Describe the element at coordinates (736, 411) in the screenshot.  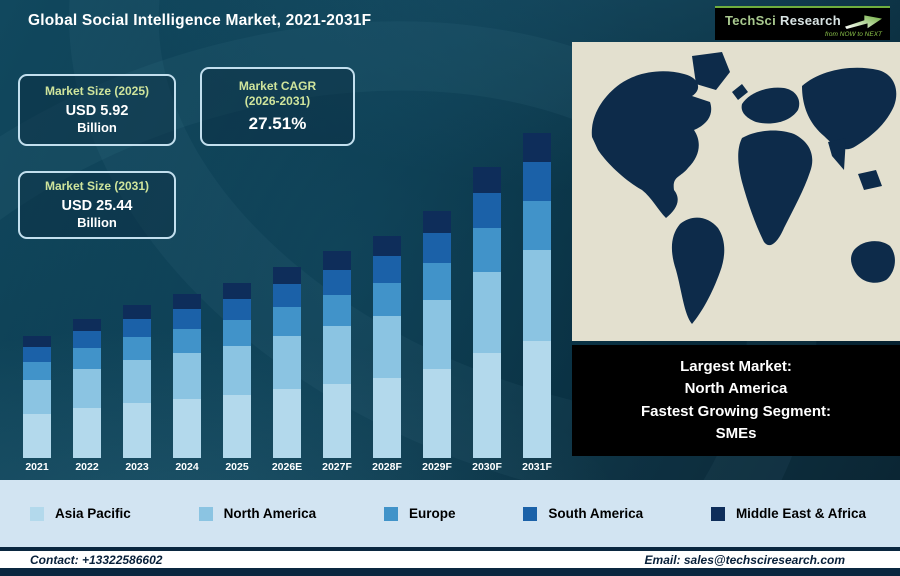
I see `highlight-line: Fastest Growing Segment:` at that location.